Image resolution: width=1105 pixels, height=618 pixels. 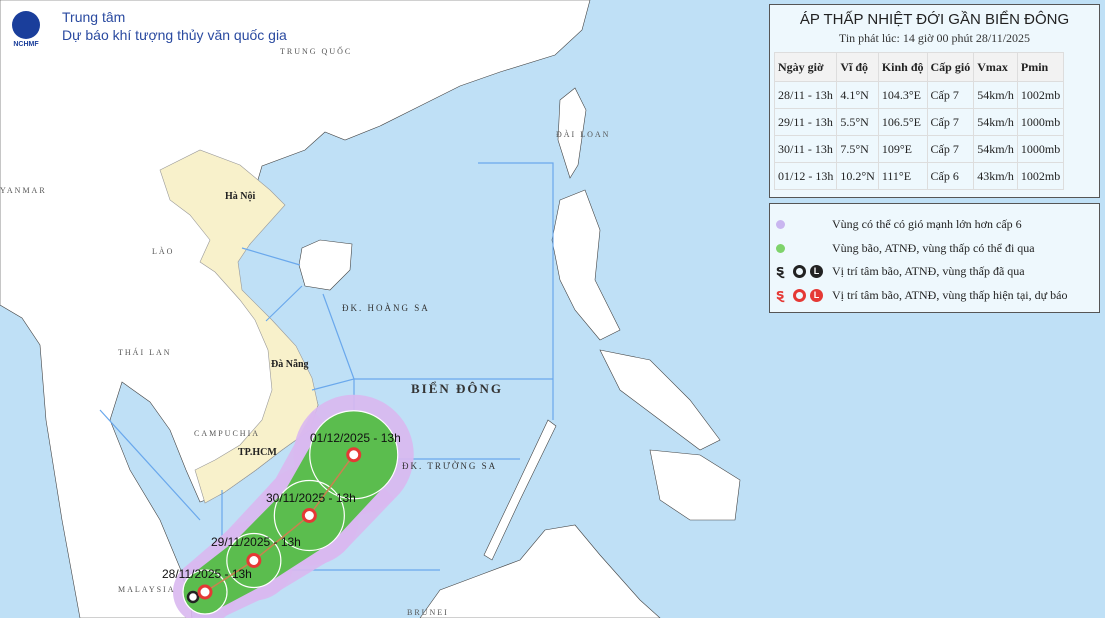 What do you see at coordinates (857, 67) in the screenshot?
I see `column-header: Vĩ độ` at bounding box center [857, 67].